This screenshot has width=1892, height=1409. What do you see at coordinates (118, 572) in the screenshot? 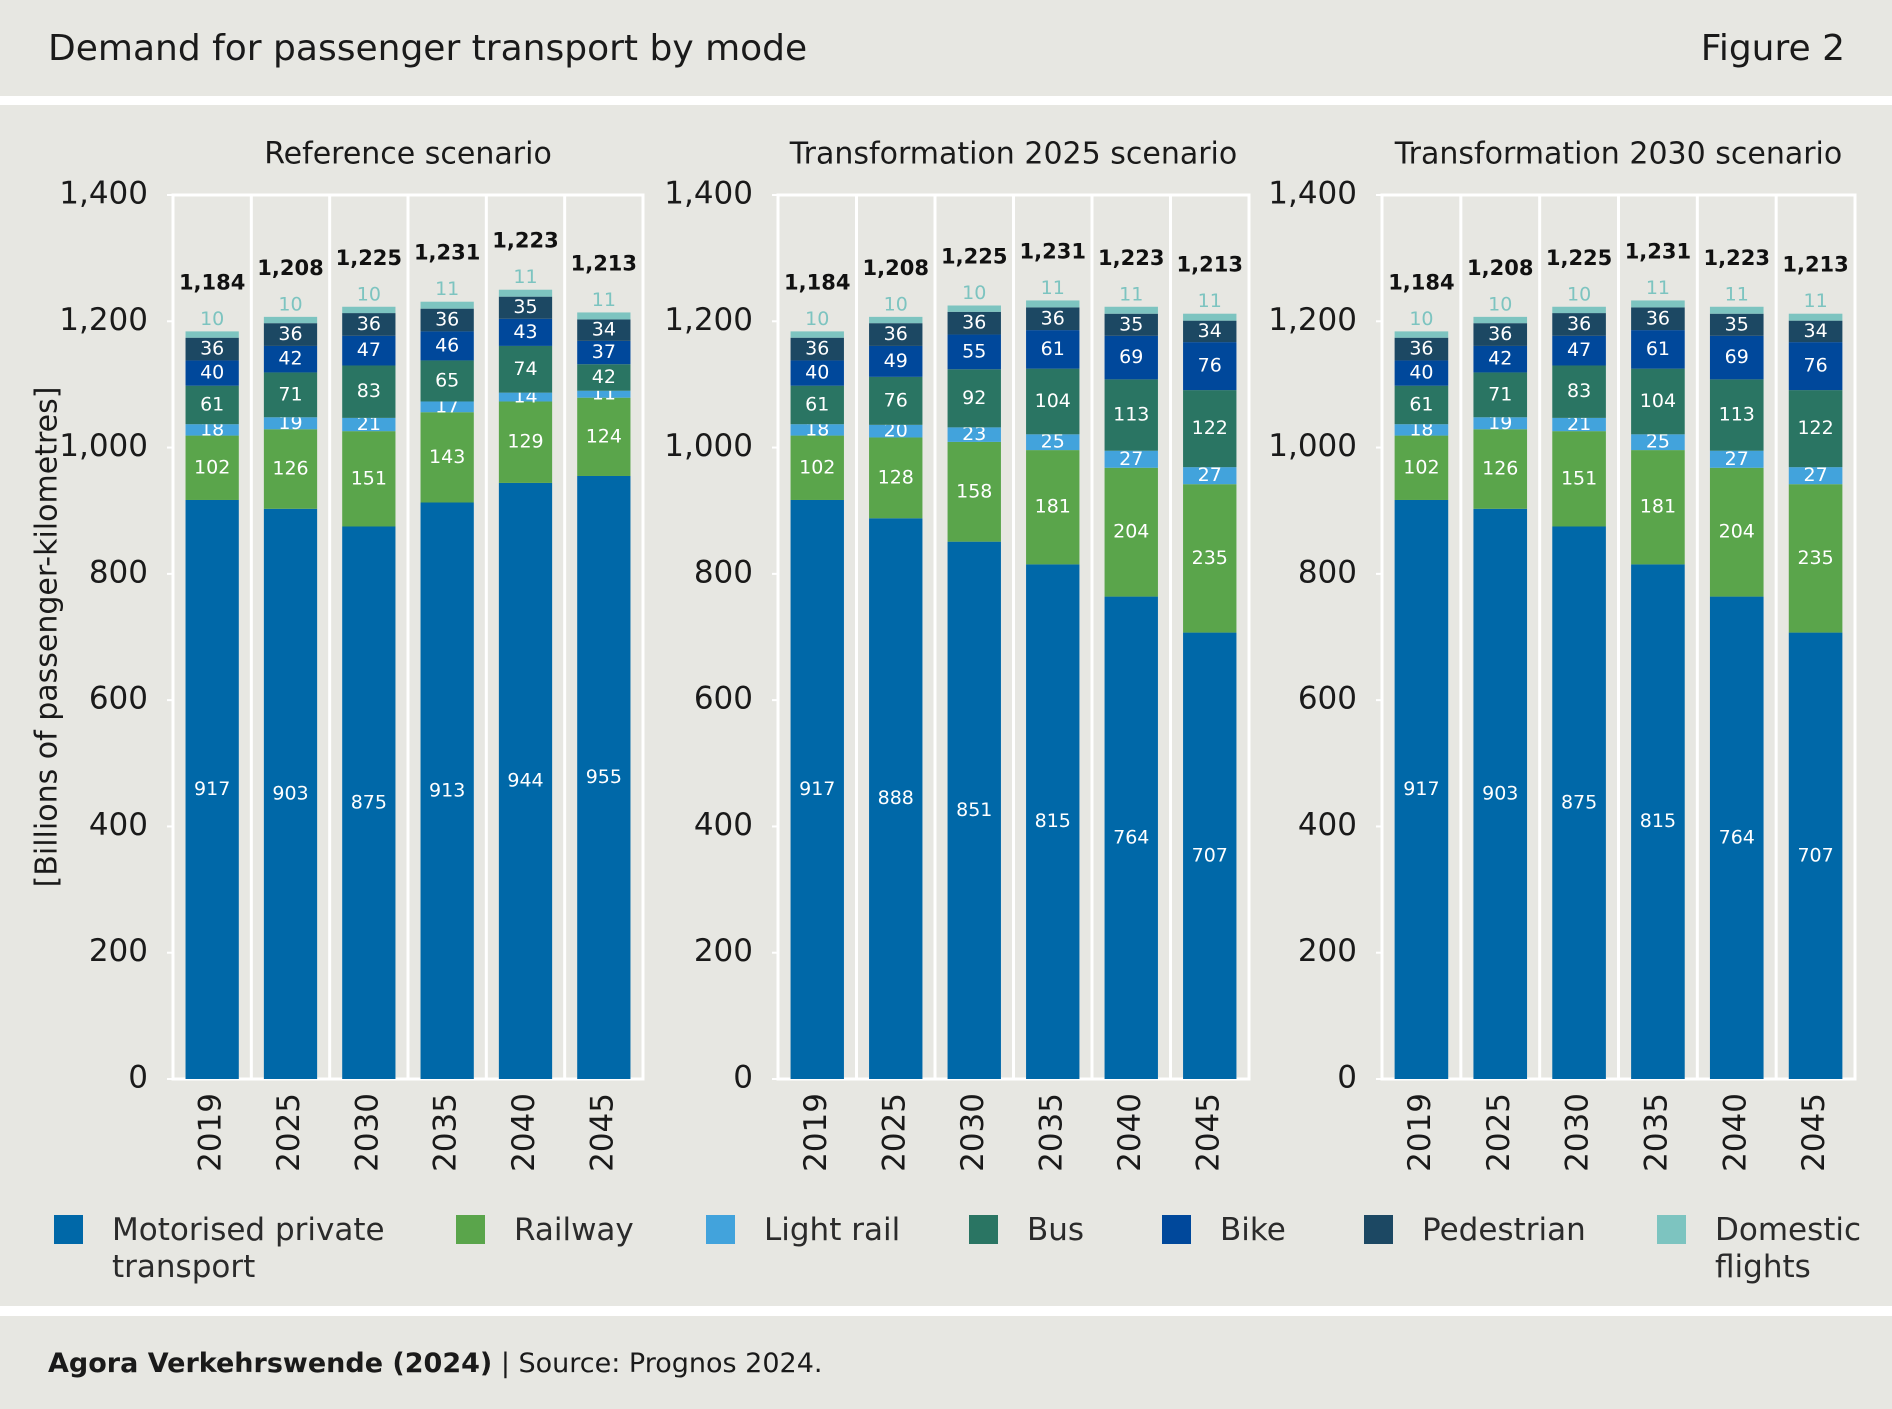
I see `y-tick-label: 800` at bounding box center [118, 572].